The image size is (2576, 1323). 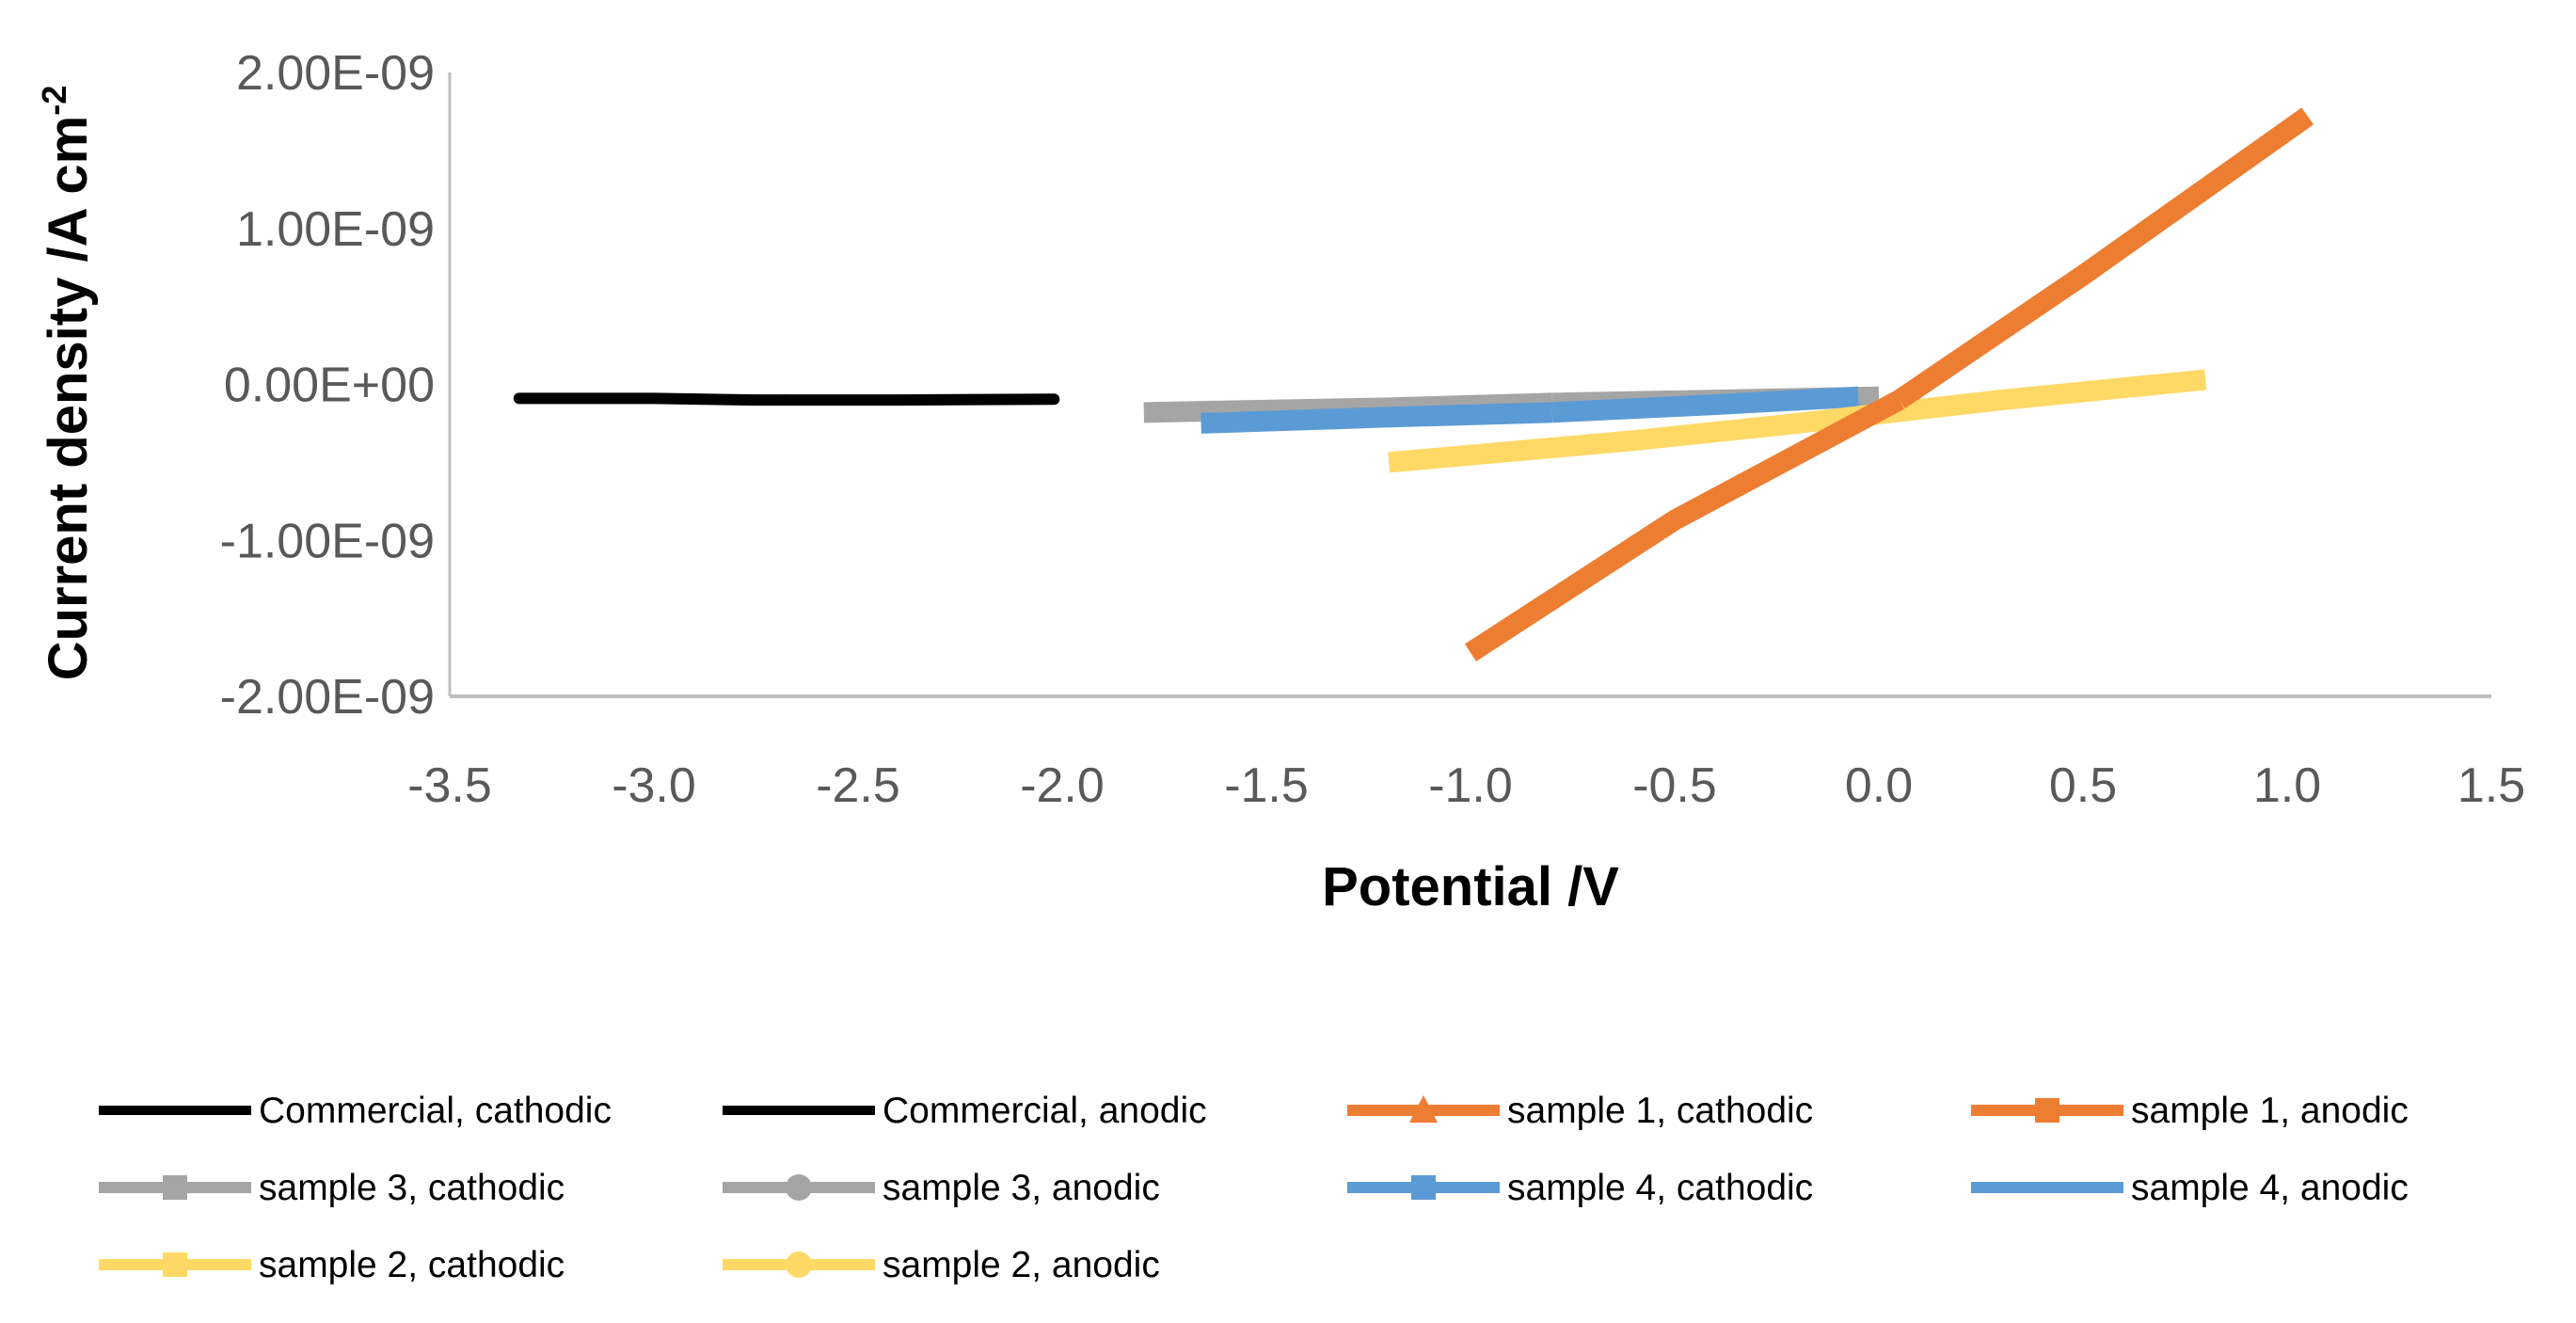 What do you see at coordinates (2491, 785) in the screenshot?
I see `x-tick-label: 1.5` at bounding box center [2491, 785].